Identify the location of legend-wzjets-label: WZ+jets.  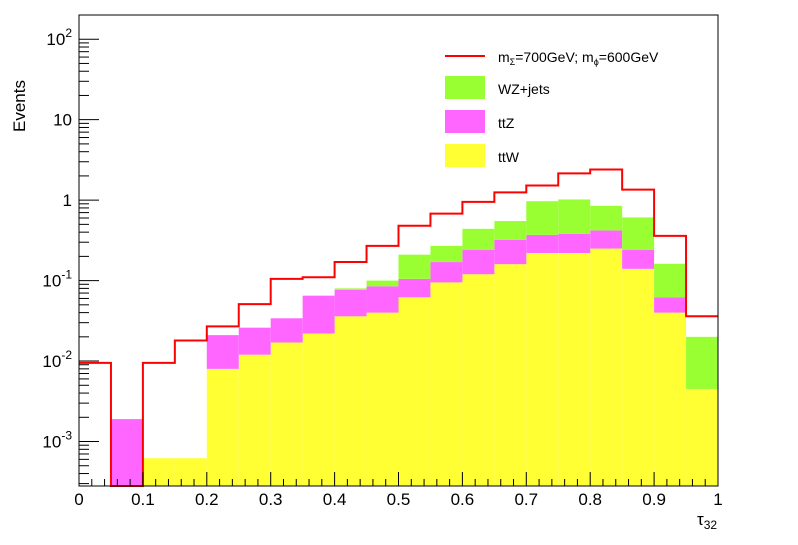
(524, 89).